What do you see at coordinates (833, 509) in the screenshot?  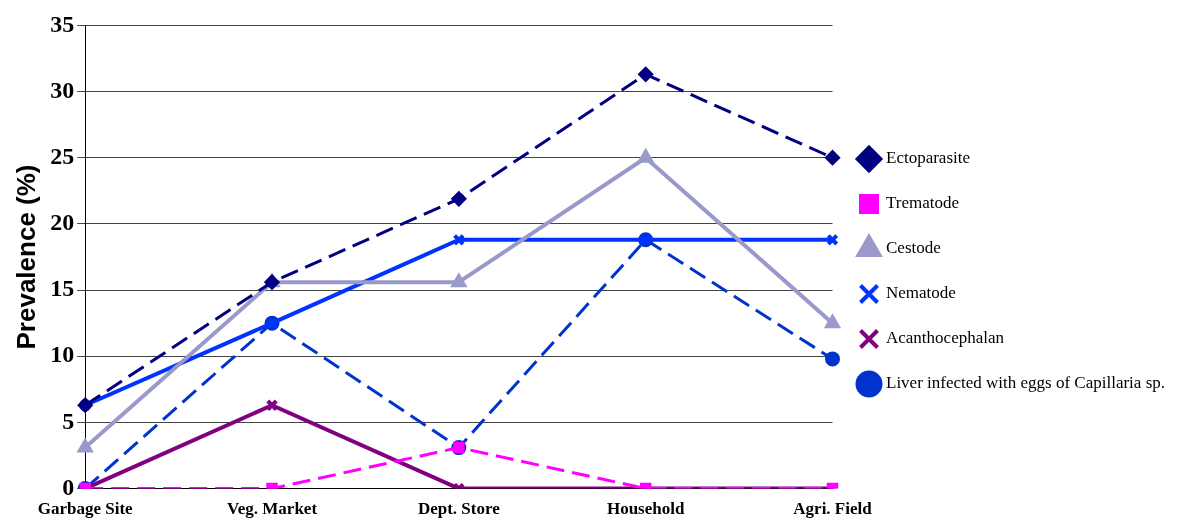 I see `x-tick-label: Agri. Field` at bounding box center [833, 509].